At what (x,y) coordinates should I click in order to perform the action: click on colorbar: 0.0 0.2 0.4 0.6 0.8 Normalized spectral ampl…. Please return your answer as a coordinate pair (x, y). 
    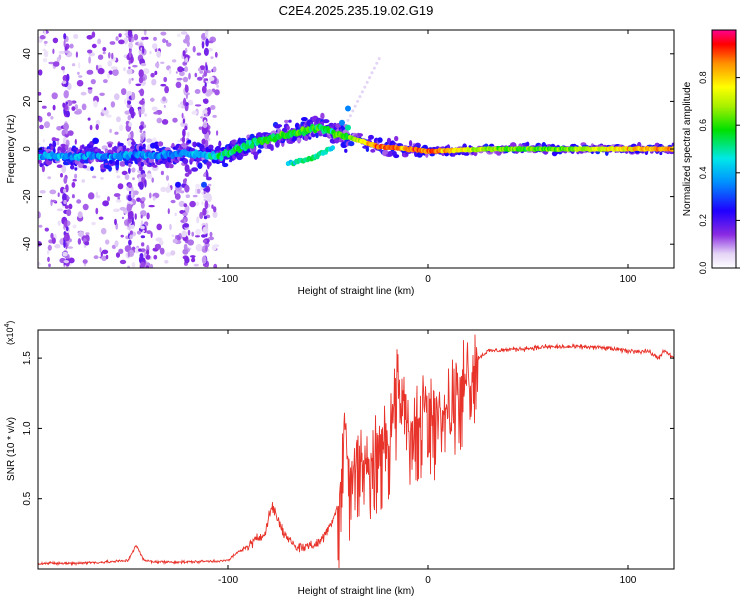
    Looking at the image, I should click on (711, 151).